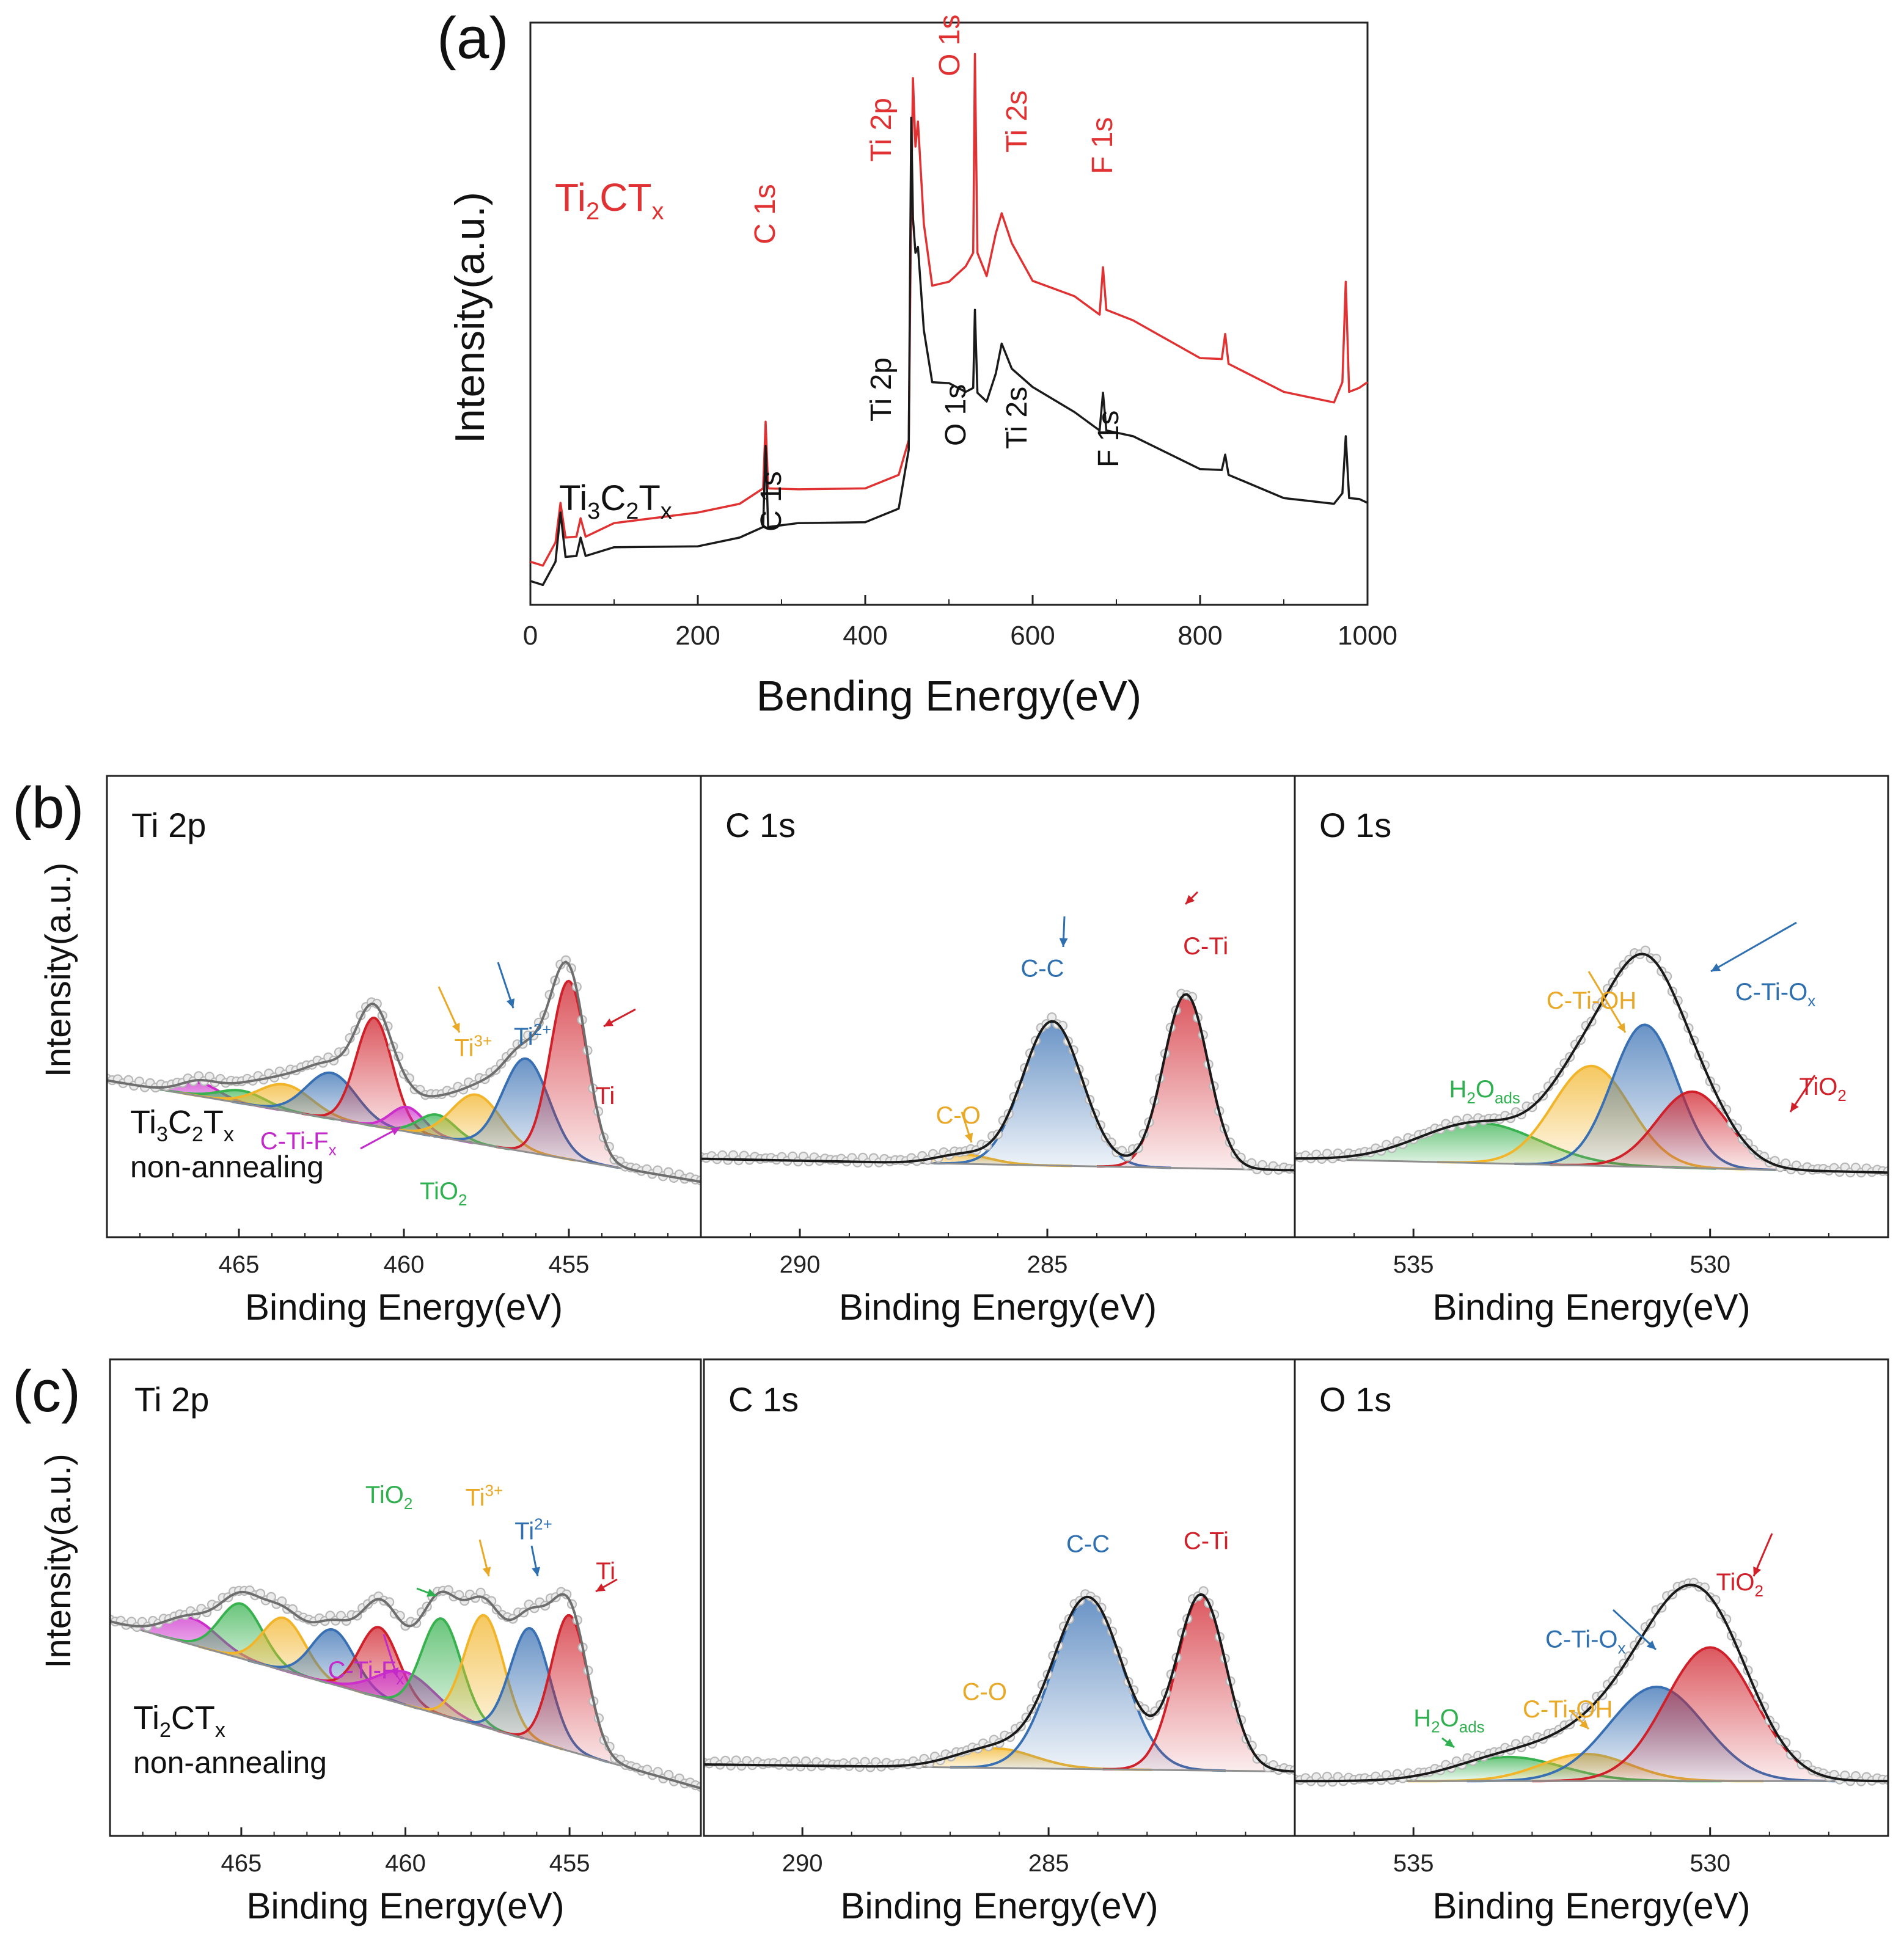 The image size is (1904, 1941). What do you see at coordinates (46, 1392) in the screenshot?
I see `panel-row-label: (c)` at bounding box center [46, 1392].